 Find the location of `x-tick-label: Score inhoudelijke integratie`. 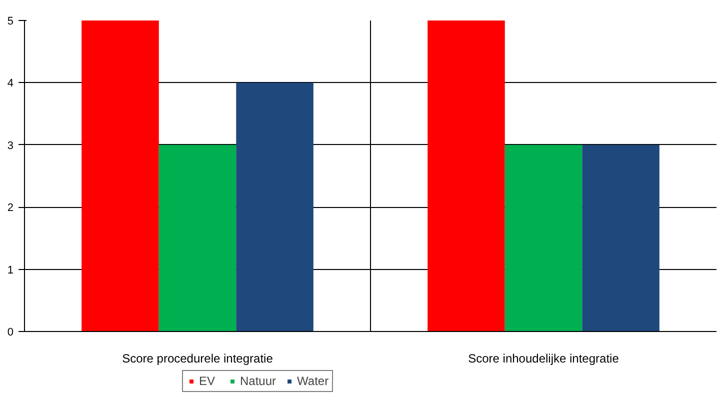

x-tick-label: Score inhoudelijke integratie is located at coordinates (544, 359).